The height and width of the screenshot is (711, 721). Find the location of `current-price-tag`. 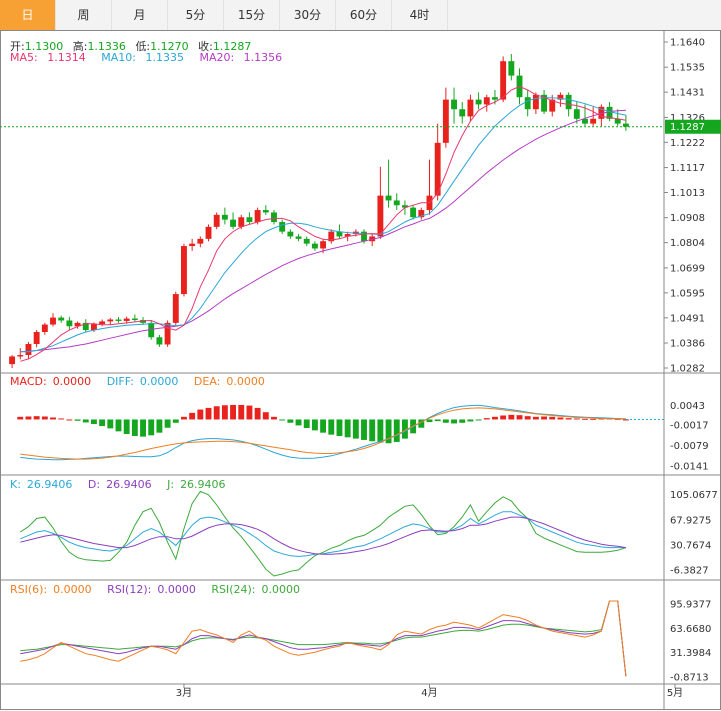

current-price-tag is located at coordinates (693, 126).